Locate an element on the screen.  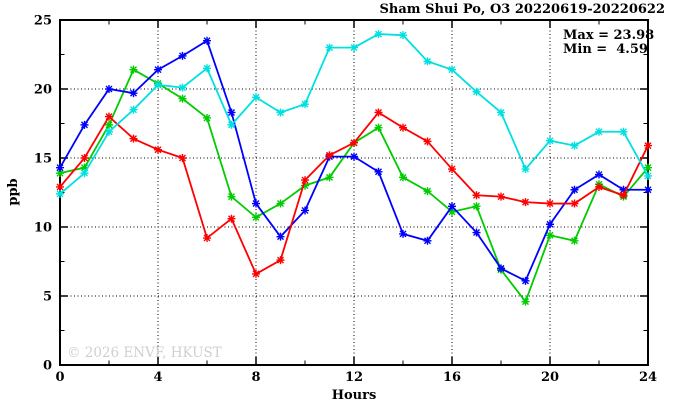
watermark: © 2026 ENVF, HKUST is located at coordinates (144, 353).